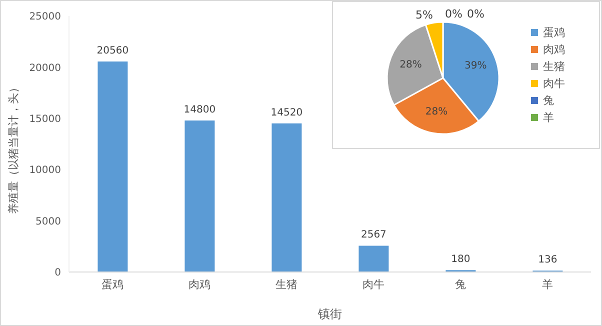 The image size is (602, 326). What do you see at coordinates (45, 68) in the screenshot?
I see `y-tick-label: 20000` at bounding box center [45, 68].